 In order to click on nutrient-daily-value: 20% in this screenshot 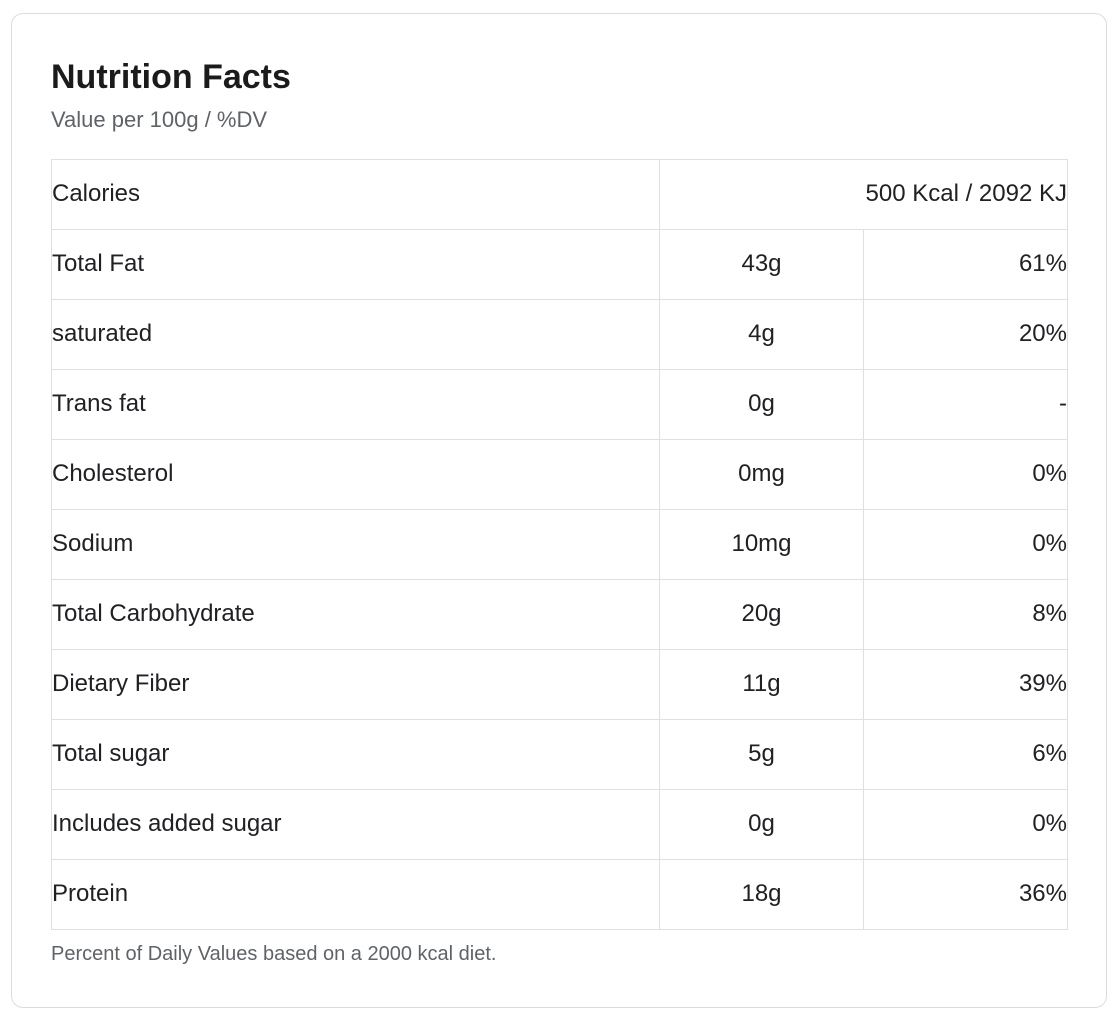, I will do `click(965, 334)`.